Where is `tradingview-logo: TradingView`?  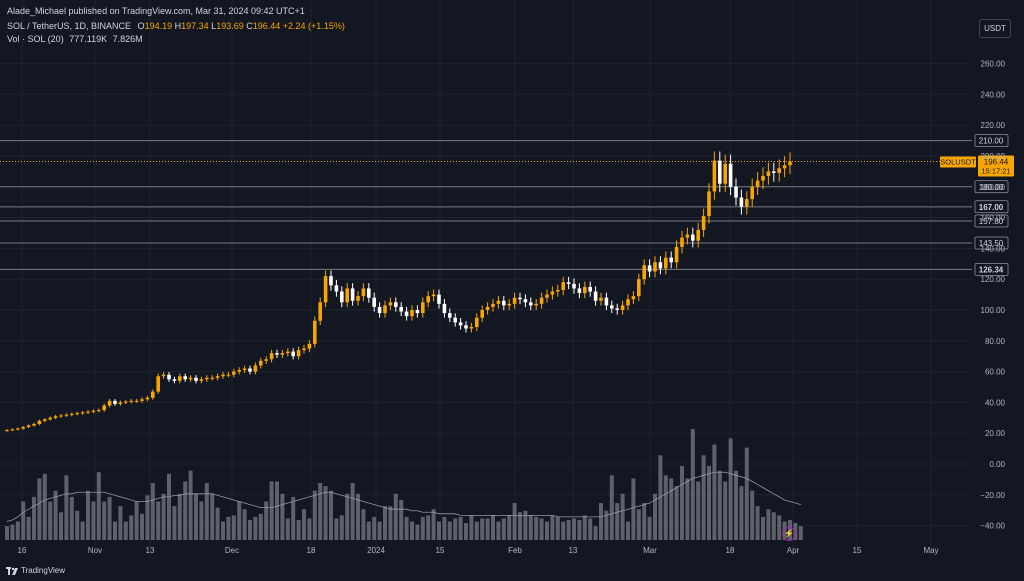 tradingview-logo: TradingView is located at coordinates (35, 570).